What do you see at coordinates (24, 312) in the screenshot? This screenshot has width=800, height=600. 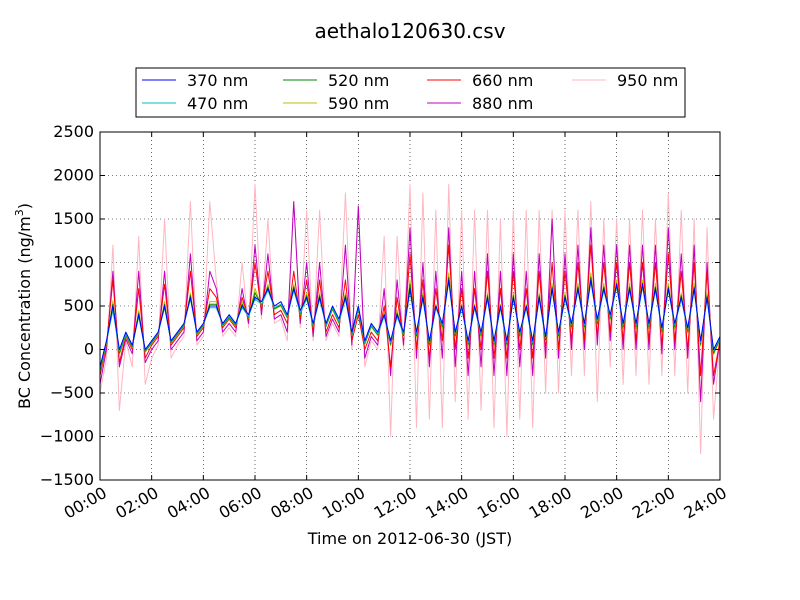 I see `y-axis-label-main: BC Concentration (ng/m` at bounding box center [24, 312].